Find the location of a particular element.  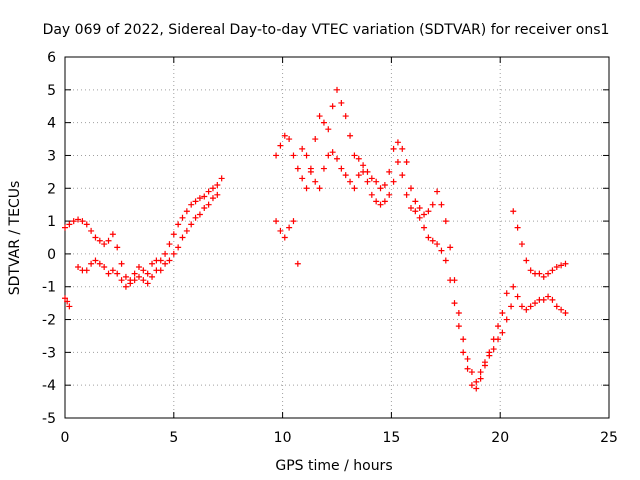

y-tick-label: -1 is located at coordinates (49, 288).